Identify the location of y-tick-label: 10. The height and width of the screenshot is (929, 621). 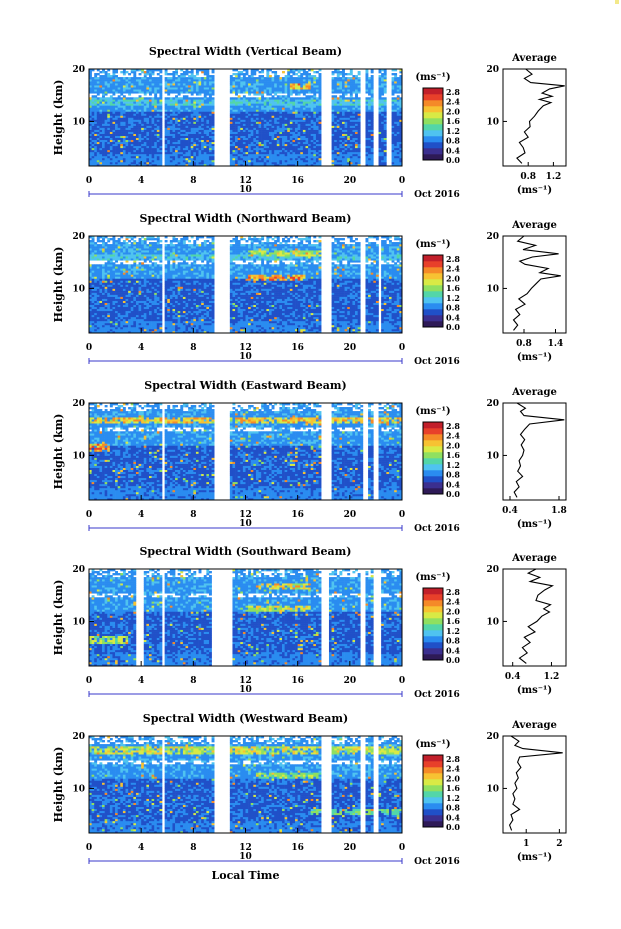
(78, 122).